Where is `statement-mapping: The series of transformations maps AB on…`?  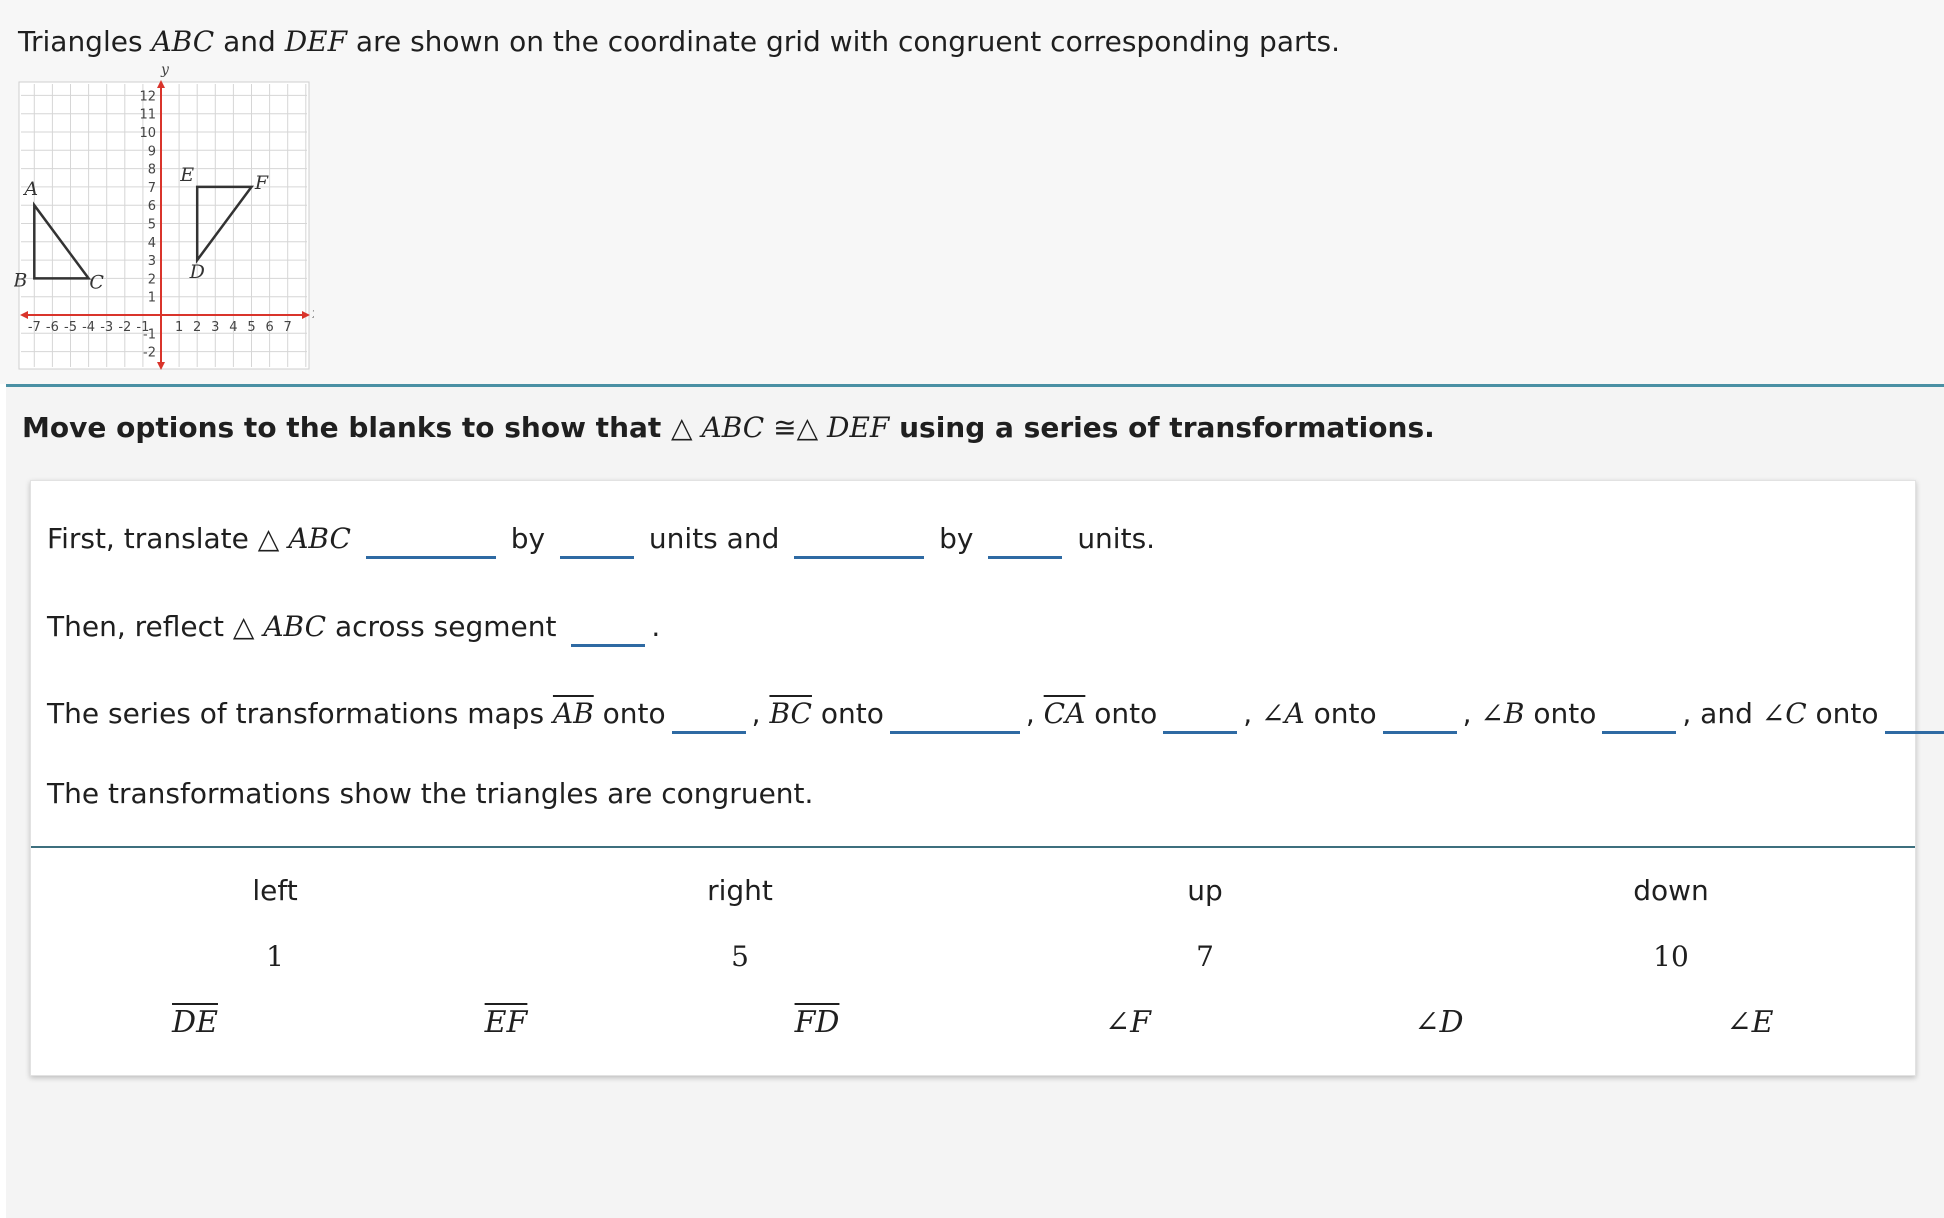
statement-mapping: The series of transformations maps AB on… is located at coordinates (995, 712).